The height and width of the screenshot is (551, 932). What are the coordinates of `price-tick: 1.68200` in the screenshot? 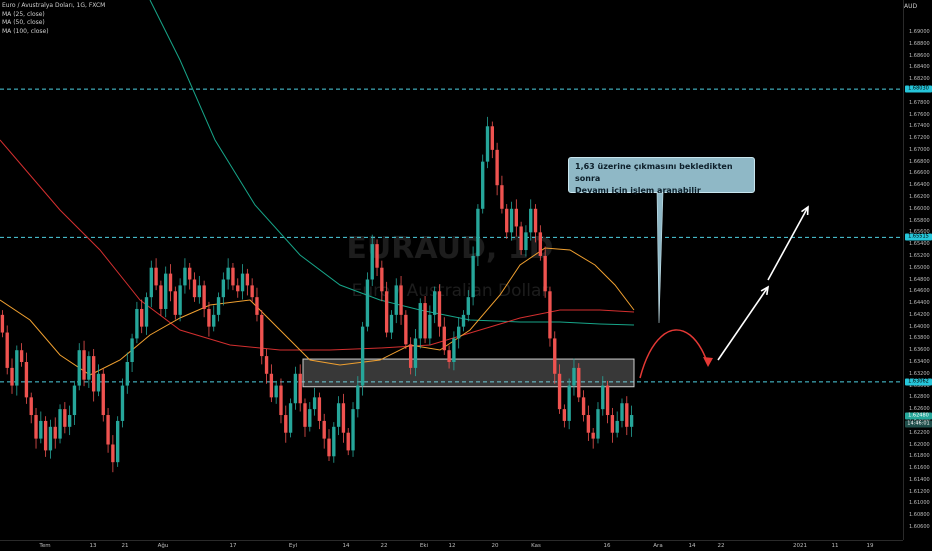 It's located at (919, 79).